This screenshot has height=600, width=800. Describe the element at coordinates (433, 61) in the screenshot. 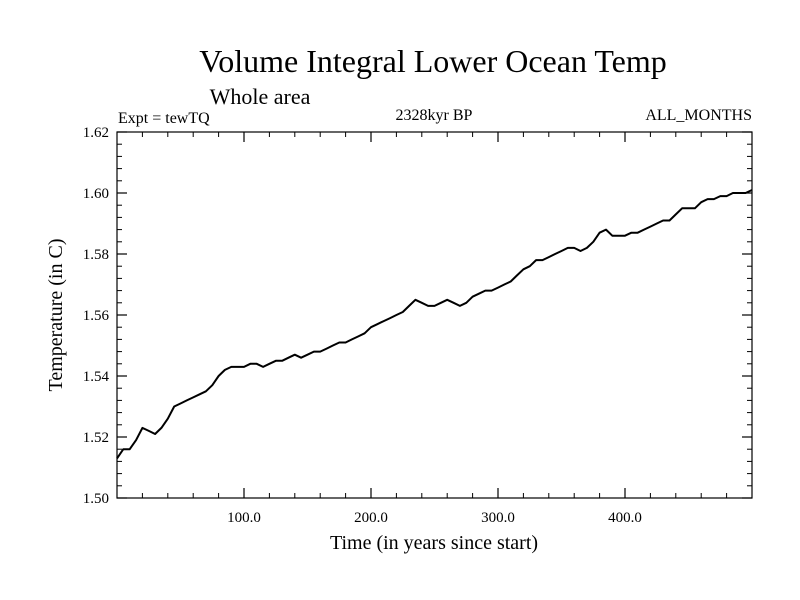

I see `chart-title: Volume Integral Lower Ocean Temp` at that location.